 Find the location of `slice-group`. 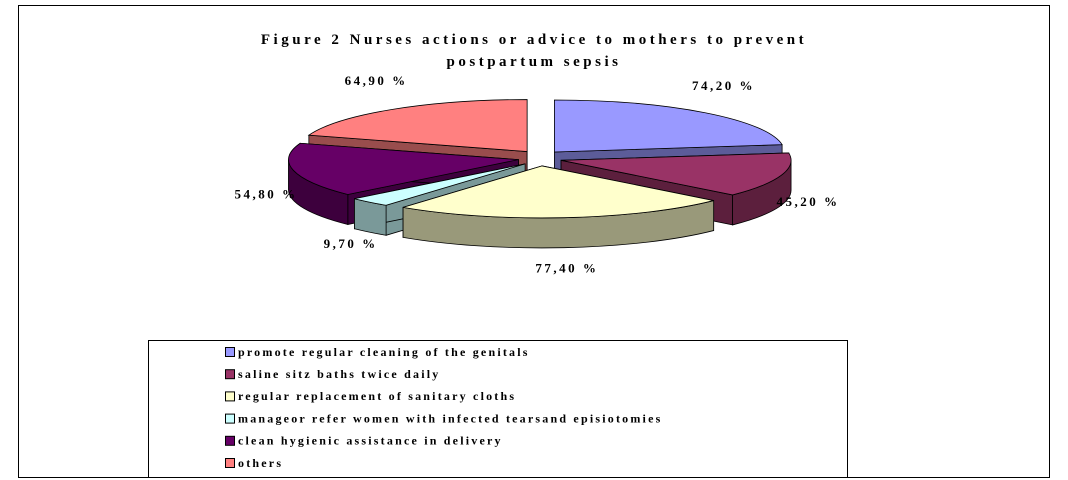

slice-group is located at coordinates (558, 207).